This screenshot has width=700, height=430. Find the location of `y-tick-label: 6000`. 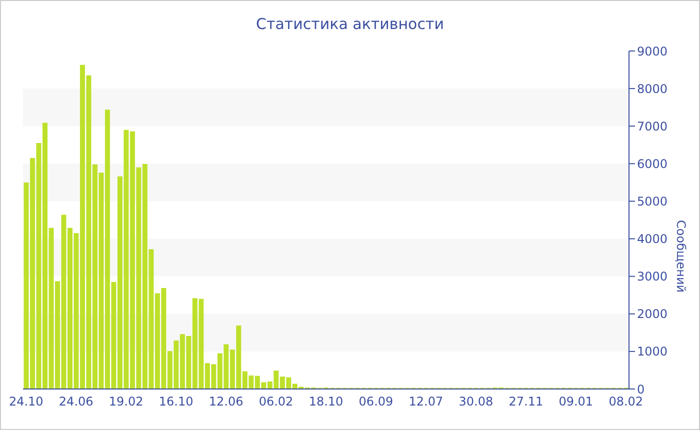

y-tick-label: 6000 is located at coordinates (652, 163).